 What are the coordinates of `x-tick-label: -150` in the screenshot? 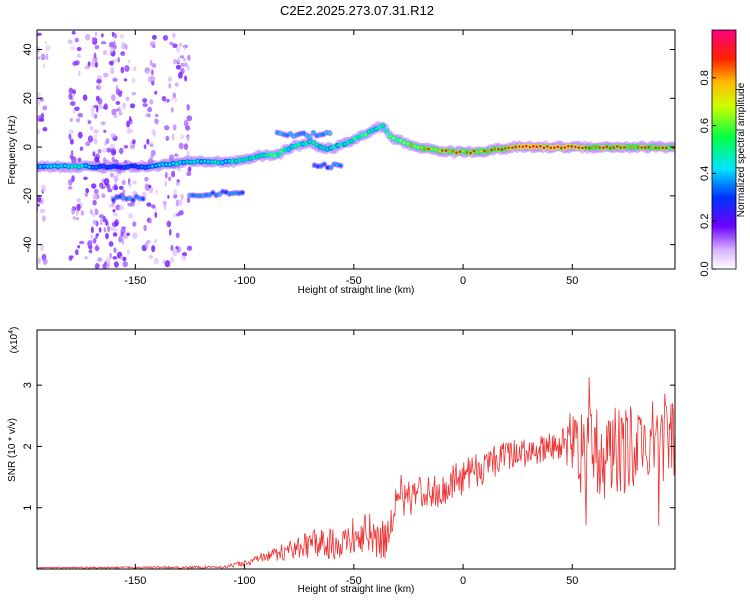 It's located at (135, 581).